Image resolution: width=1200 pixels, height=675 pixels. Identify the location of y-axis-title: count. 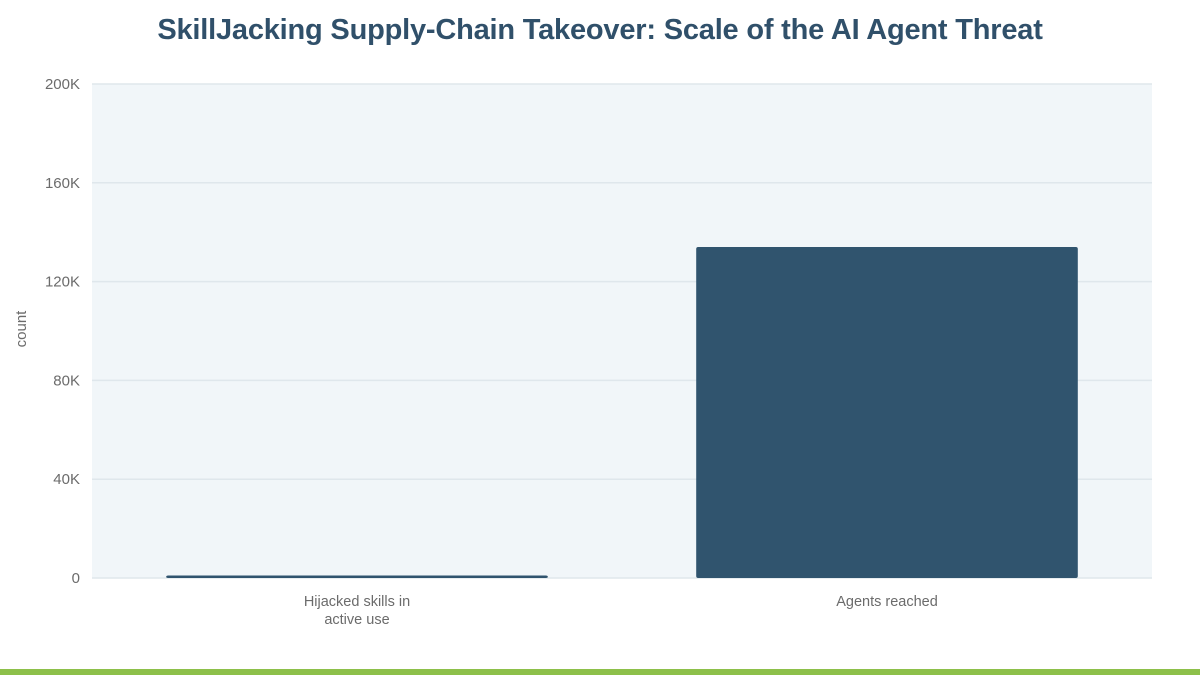
(21, 329).